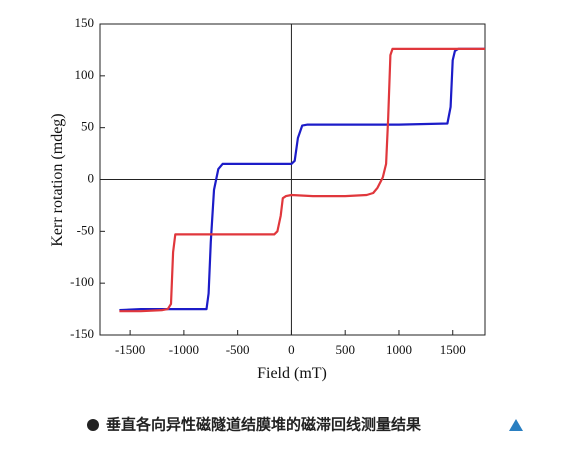  I want to click on x-tick-label: 1000, so click(399, 349).